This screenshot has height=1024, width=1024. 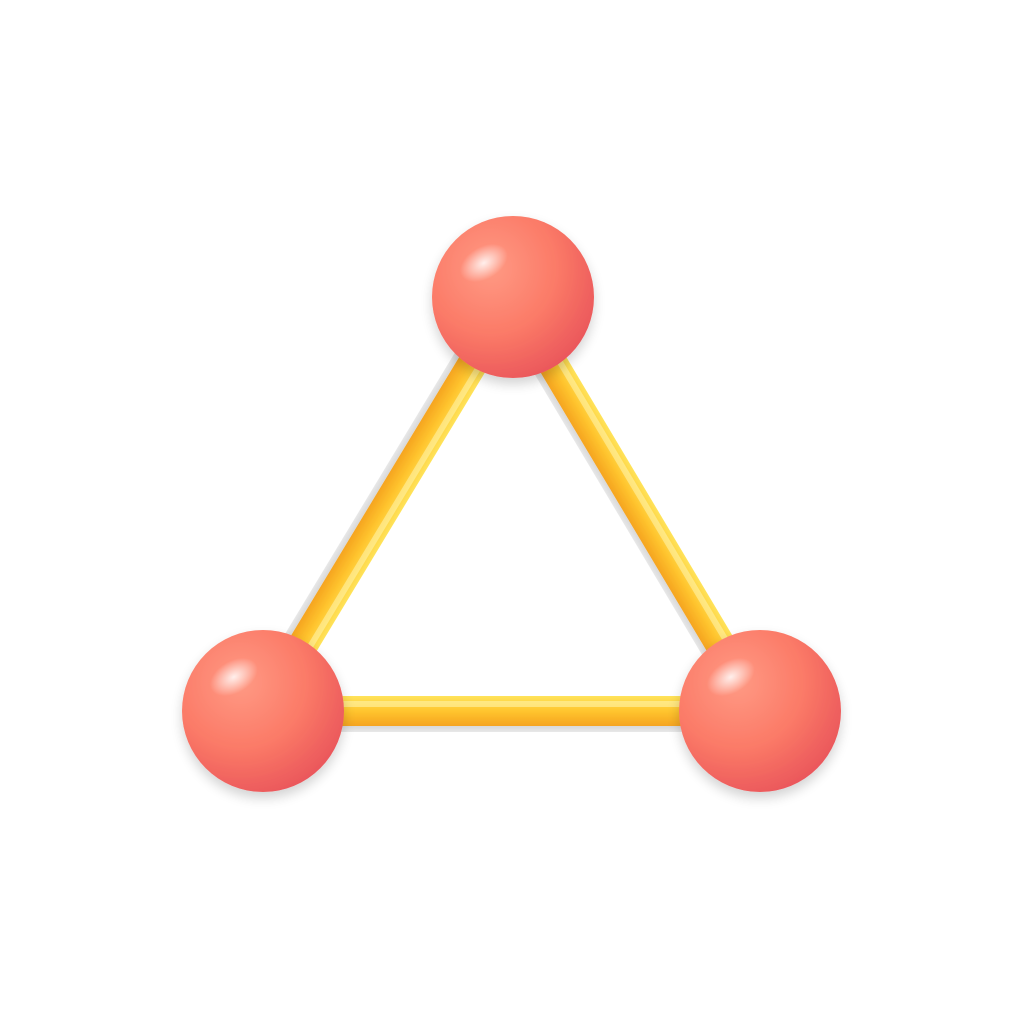 I want to click on bottom-right-node, so click(x=760, y=711).